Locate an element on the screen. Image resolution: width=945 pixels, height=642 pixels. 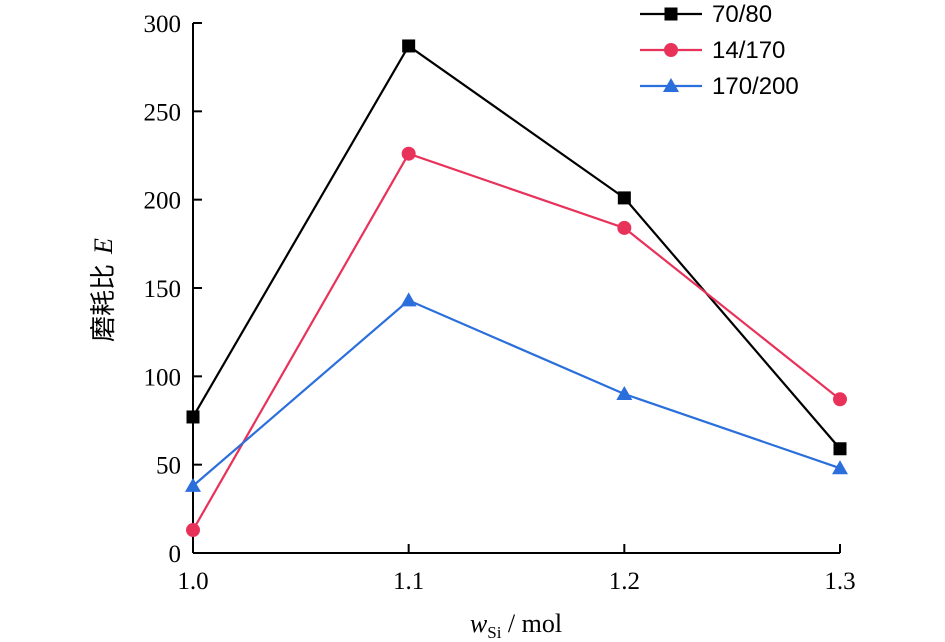
y-tick-label: 250 is located at coordinates (163, 112).